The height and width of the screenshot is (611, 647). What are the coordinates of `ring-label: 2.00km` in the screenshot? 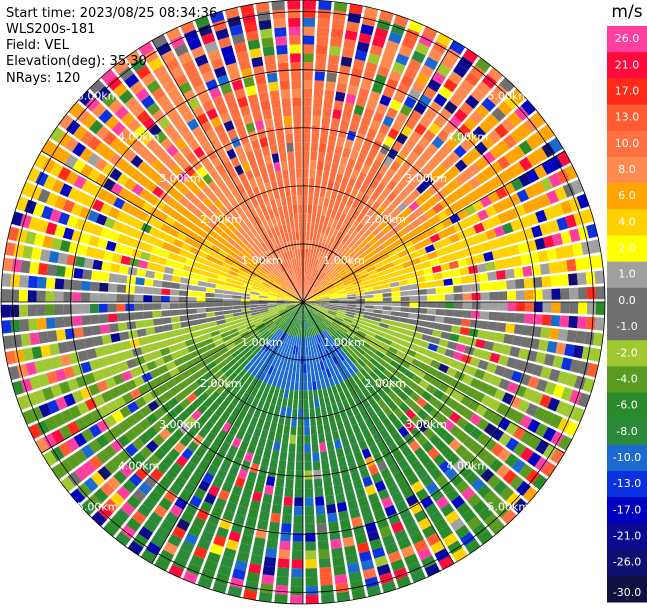 It's located at (221, 383).